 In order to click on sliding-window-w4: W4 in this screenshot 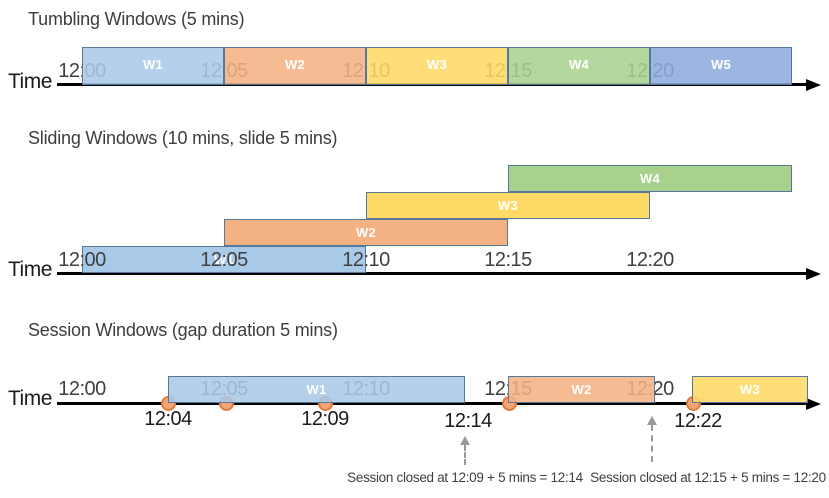, I will do `click(650, 178)`.